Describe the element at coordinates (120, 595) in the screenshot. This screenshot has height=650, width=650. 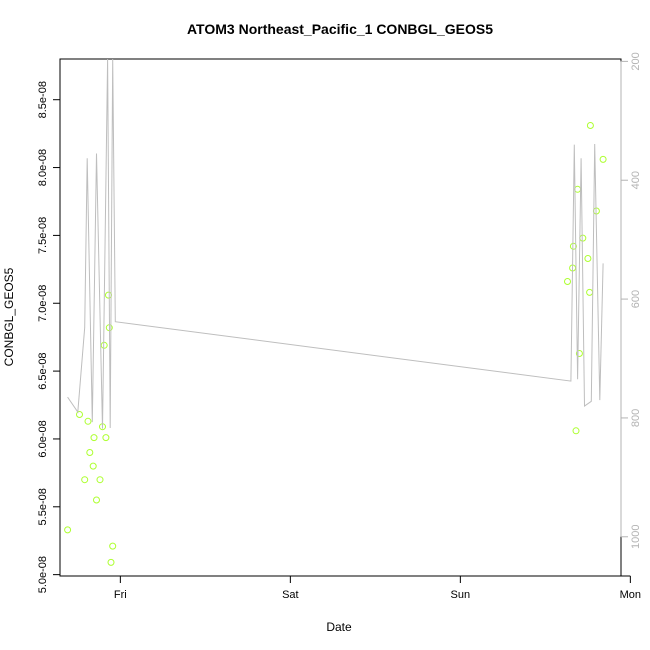
I see `x-tick-label: Fri` at that location.